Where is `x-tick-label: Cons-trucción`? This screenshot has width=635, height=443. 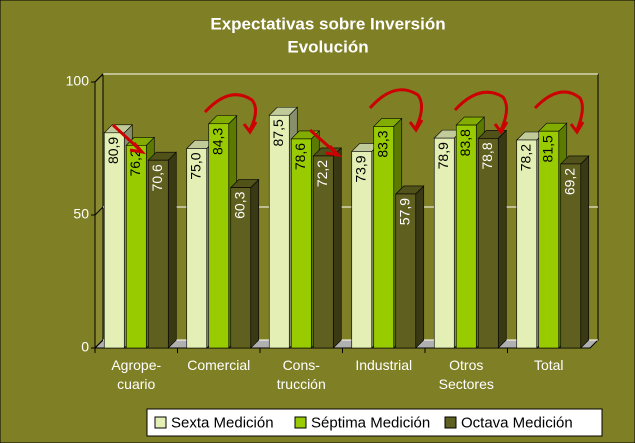
x-tick-label: Cons-trucción is located at coordinates (301, 374).